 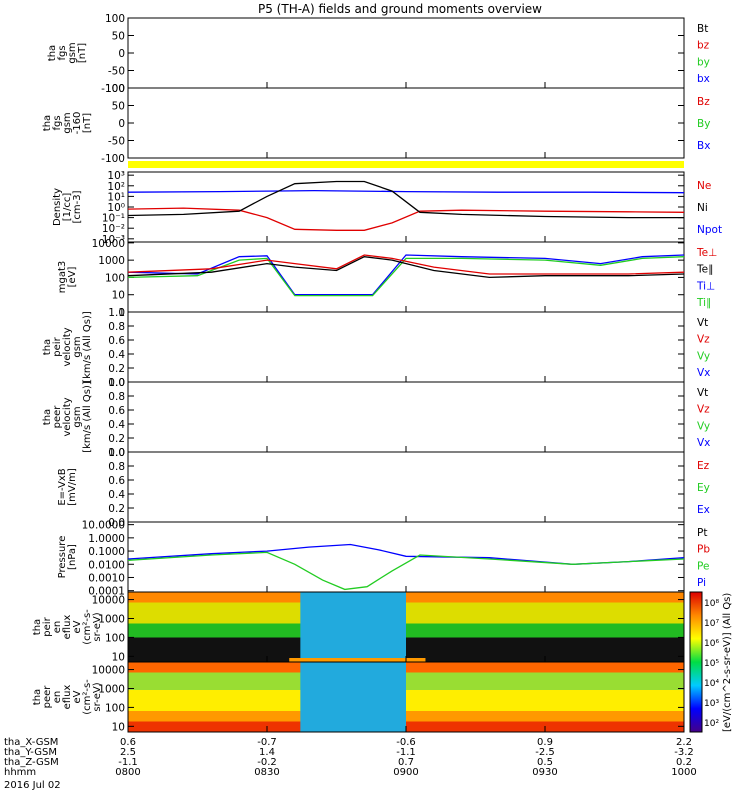 What do you see at coordinates (106, 552) in the screenshot?
I see `y-tick-label: 0.1000` at bounding box center [106, 552].